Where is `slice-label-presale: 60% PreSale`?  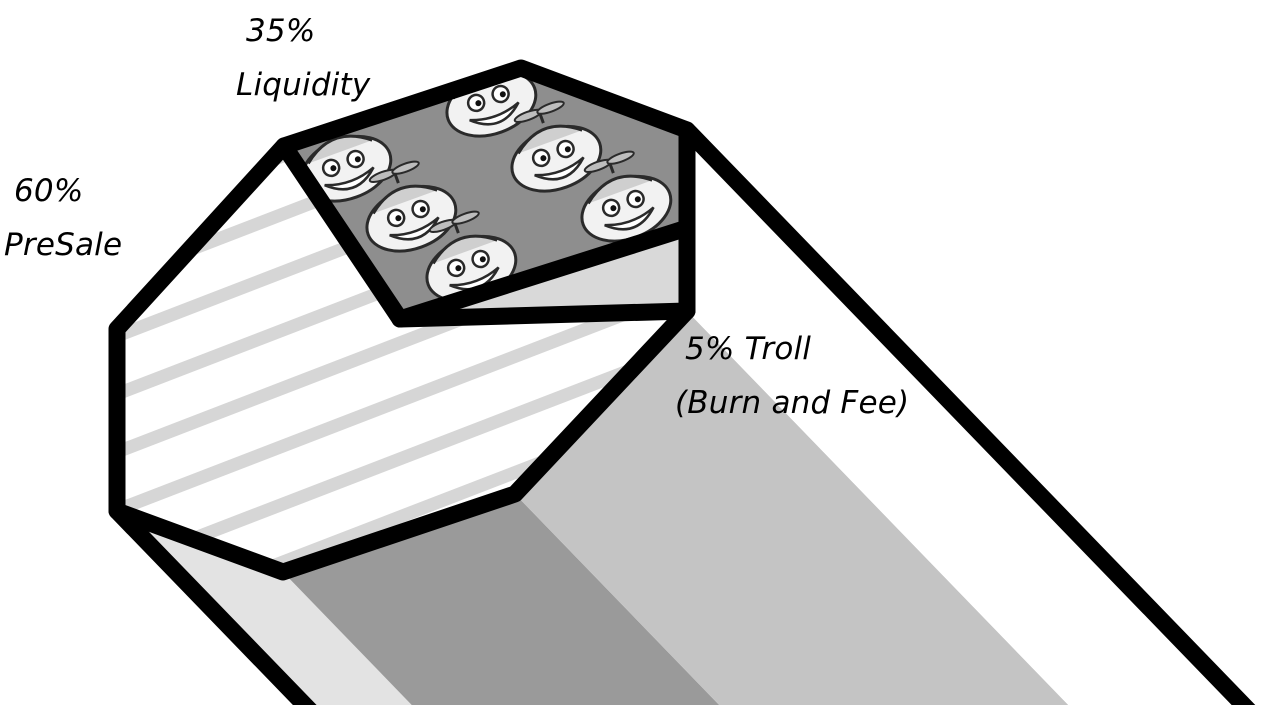 slice-label-presale: 60% PreSale is located at coordinates (63, 218).